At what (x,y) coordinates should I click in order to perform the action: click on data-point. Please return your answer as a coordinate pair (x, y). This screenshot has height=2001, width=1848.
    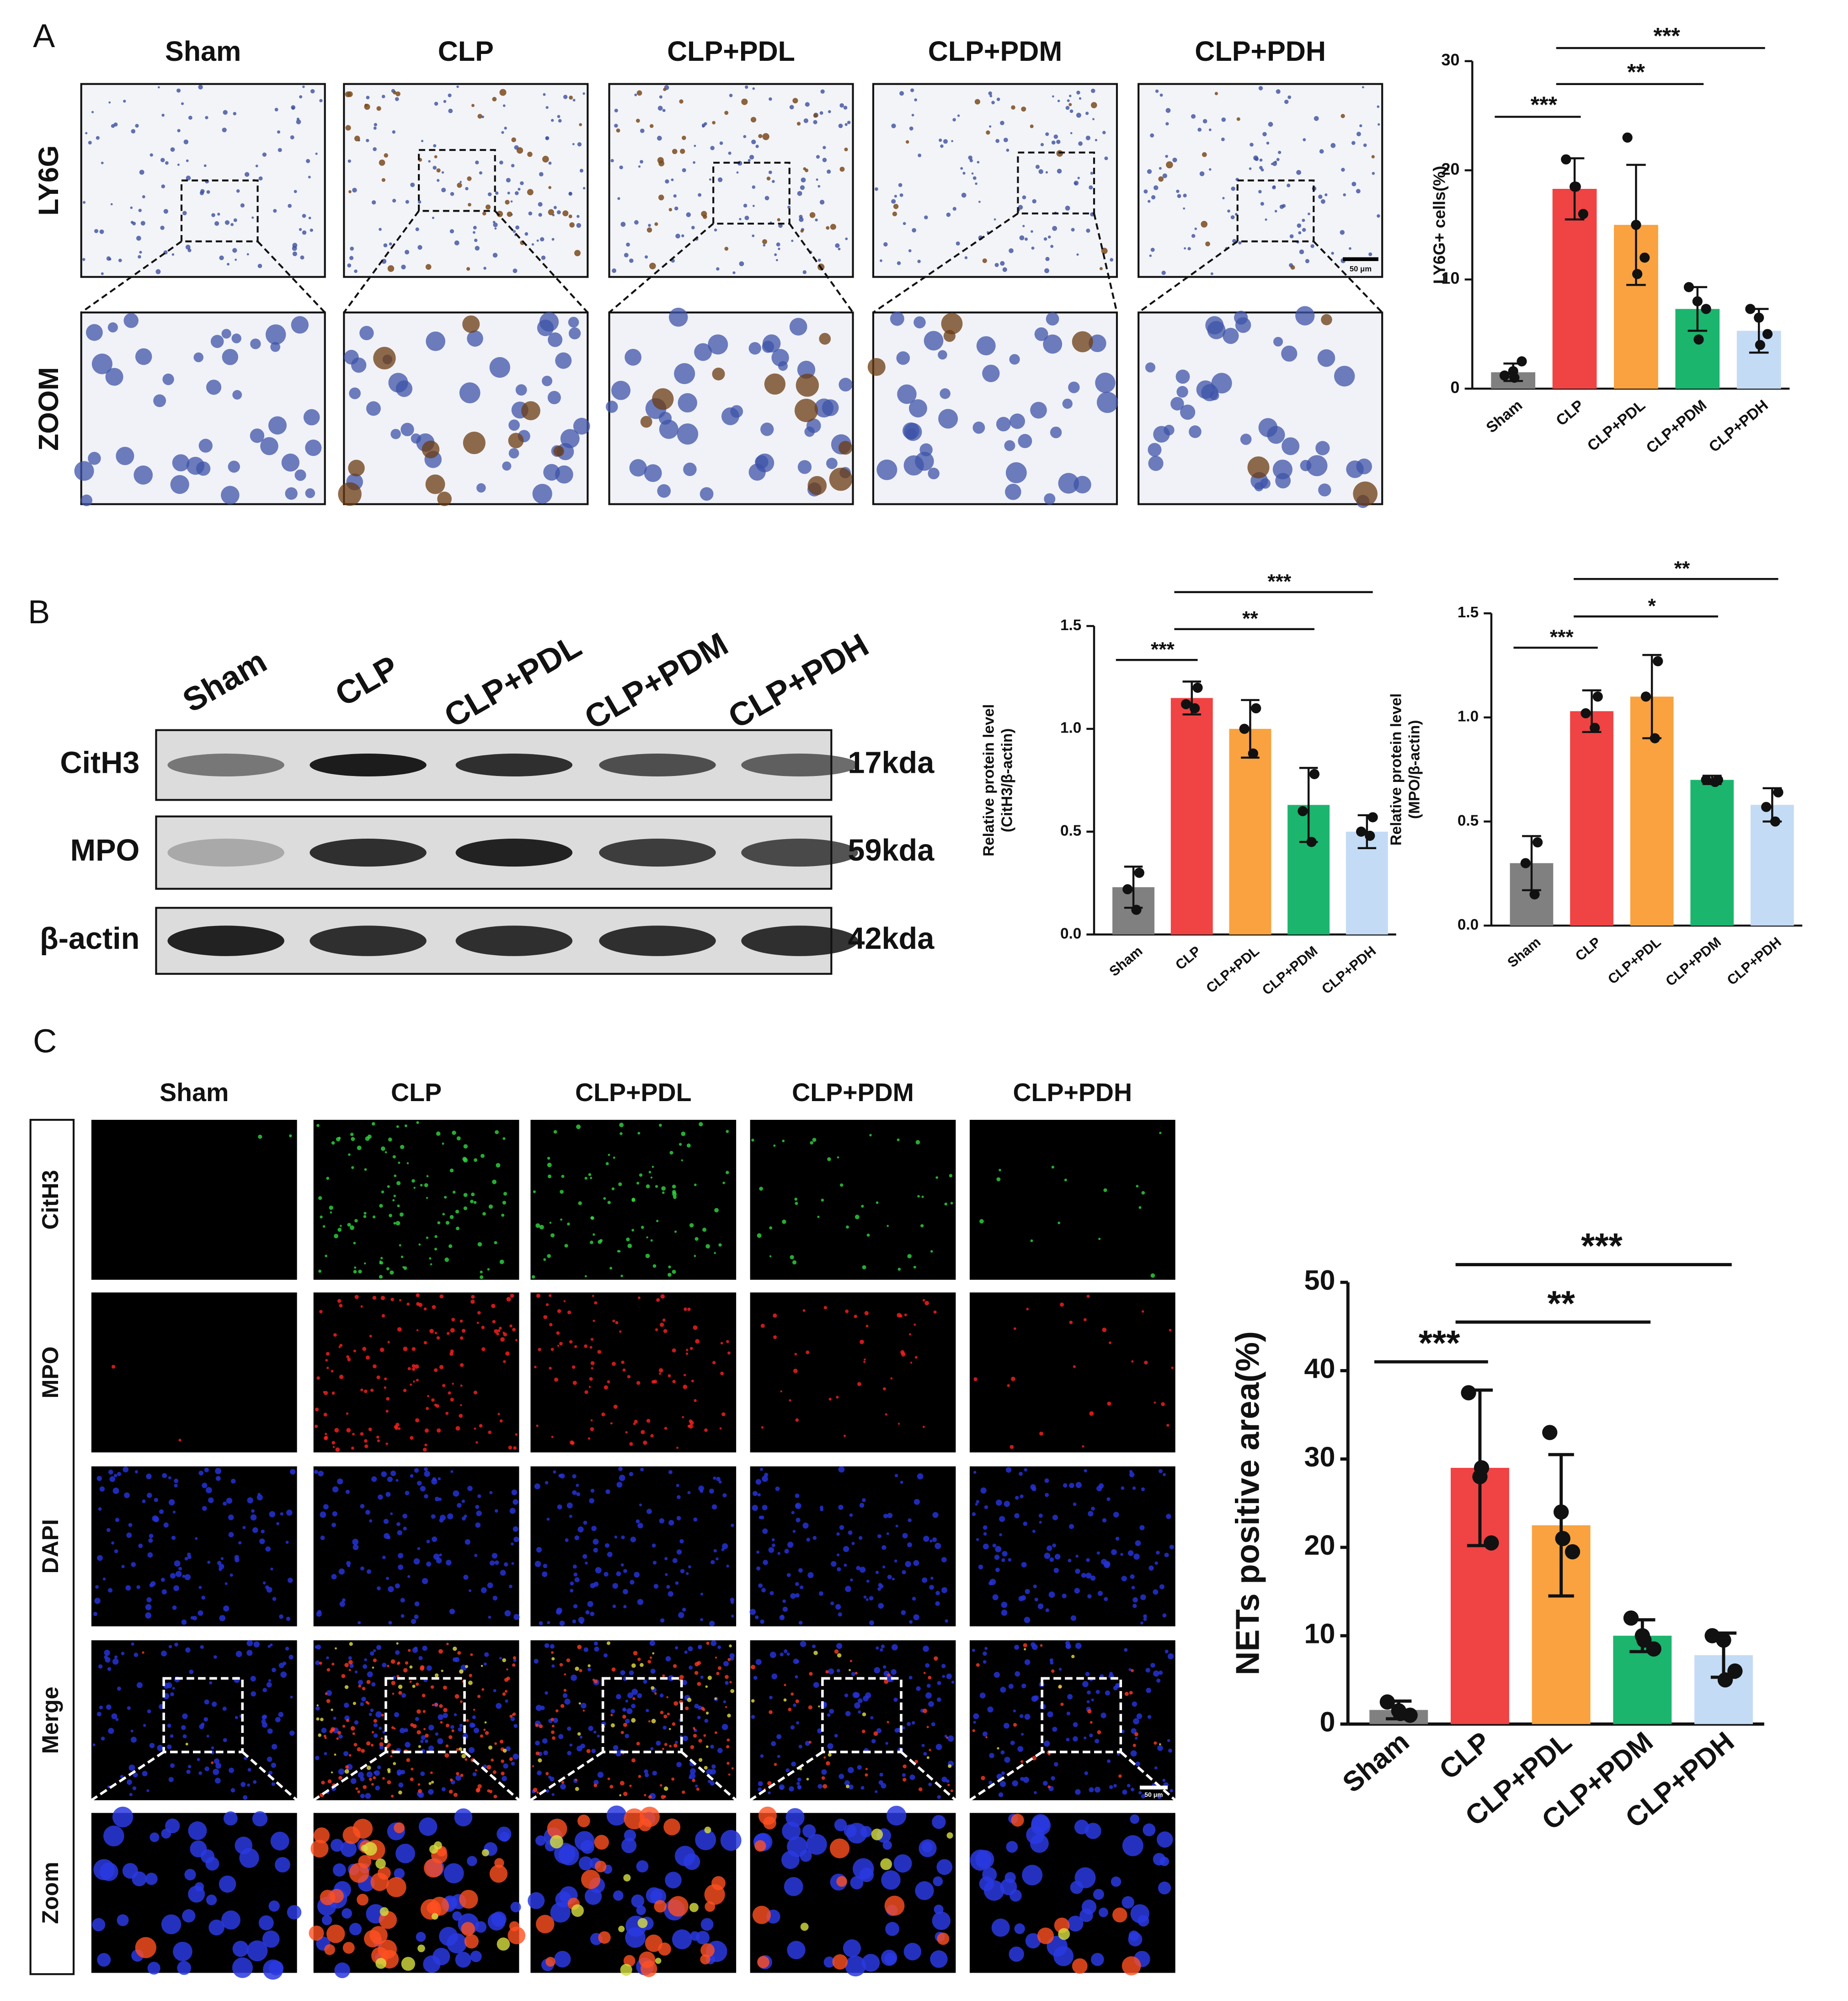
    Looking at the image, I should click on (1767, 334).